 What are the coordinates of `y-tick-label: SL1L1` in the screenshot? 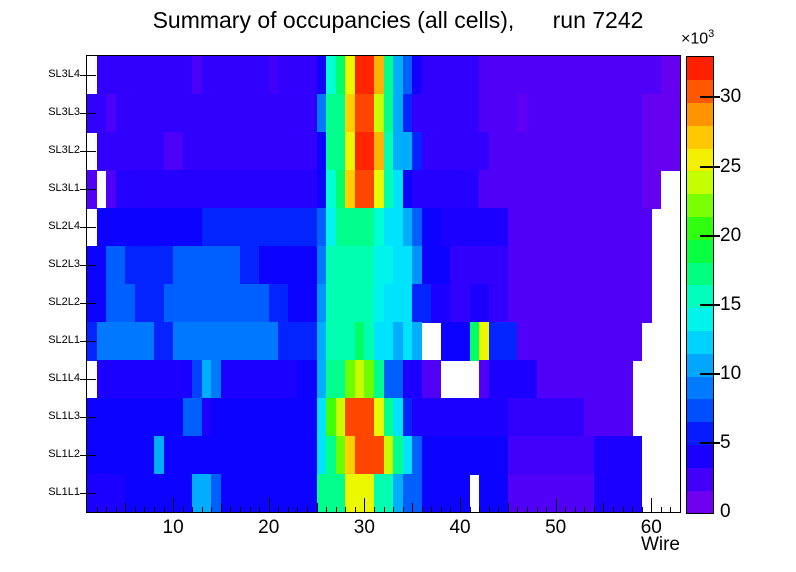 It's located at (64, 492).